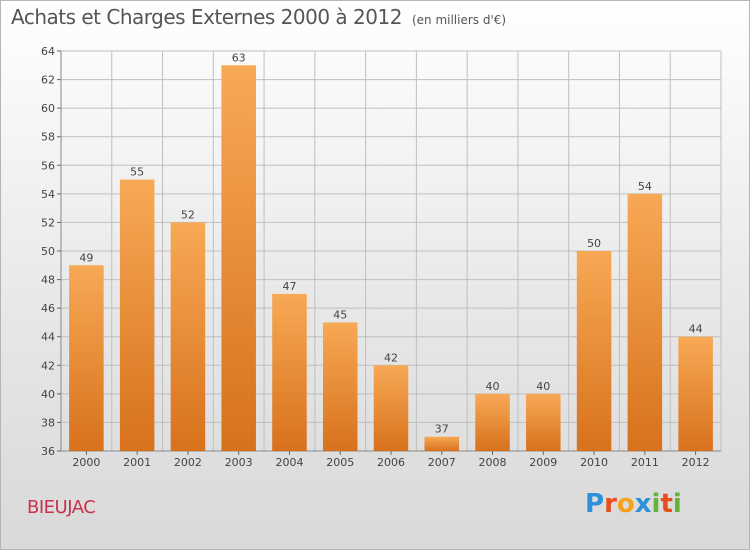 This screenshot has width=750, height=550. I want to click on bar-2004, so click(289, 372).